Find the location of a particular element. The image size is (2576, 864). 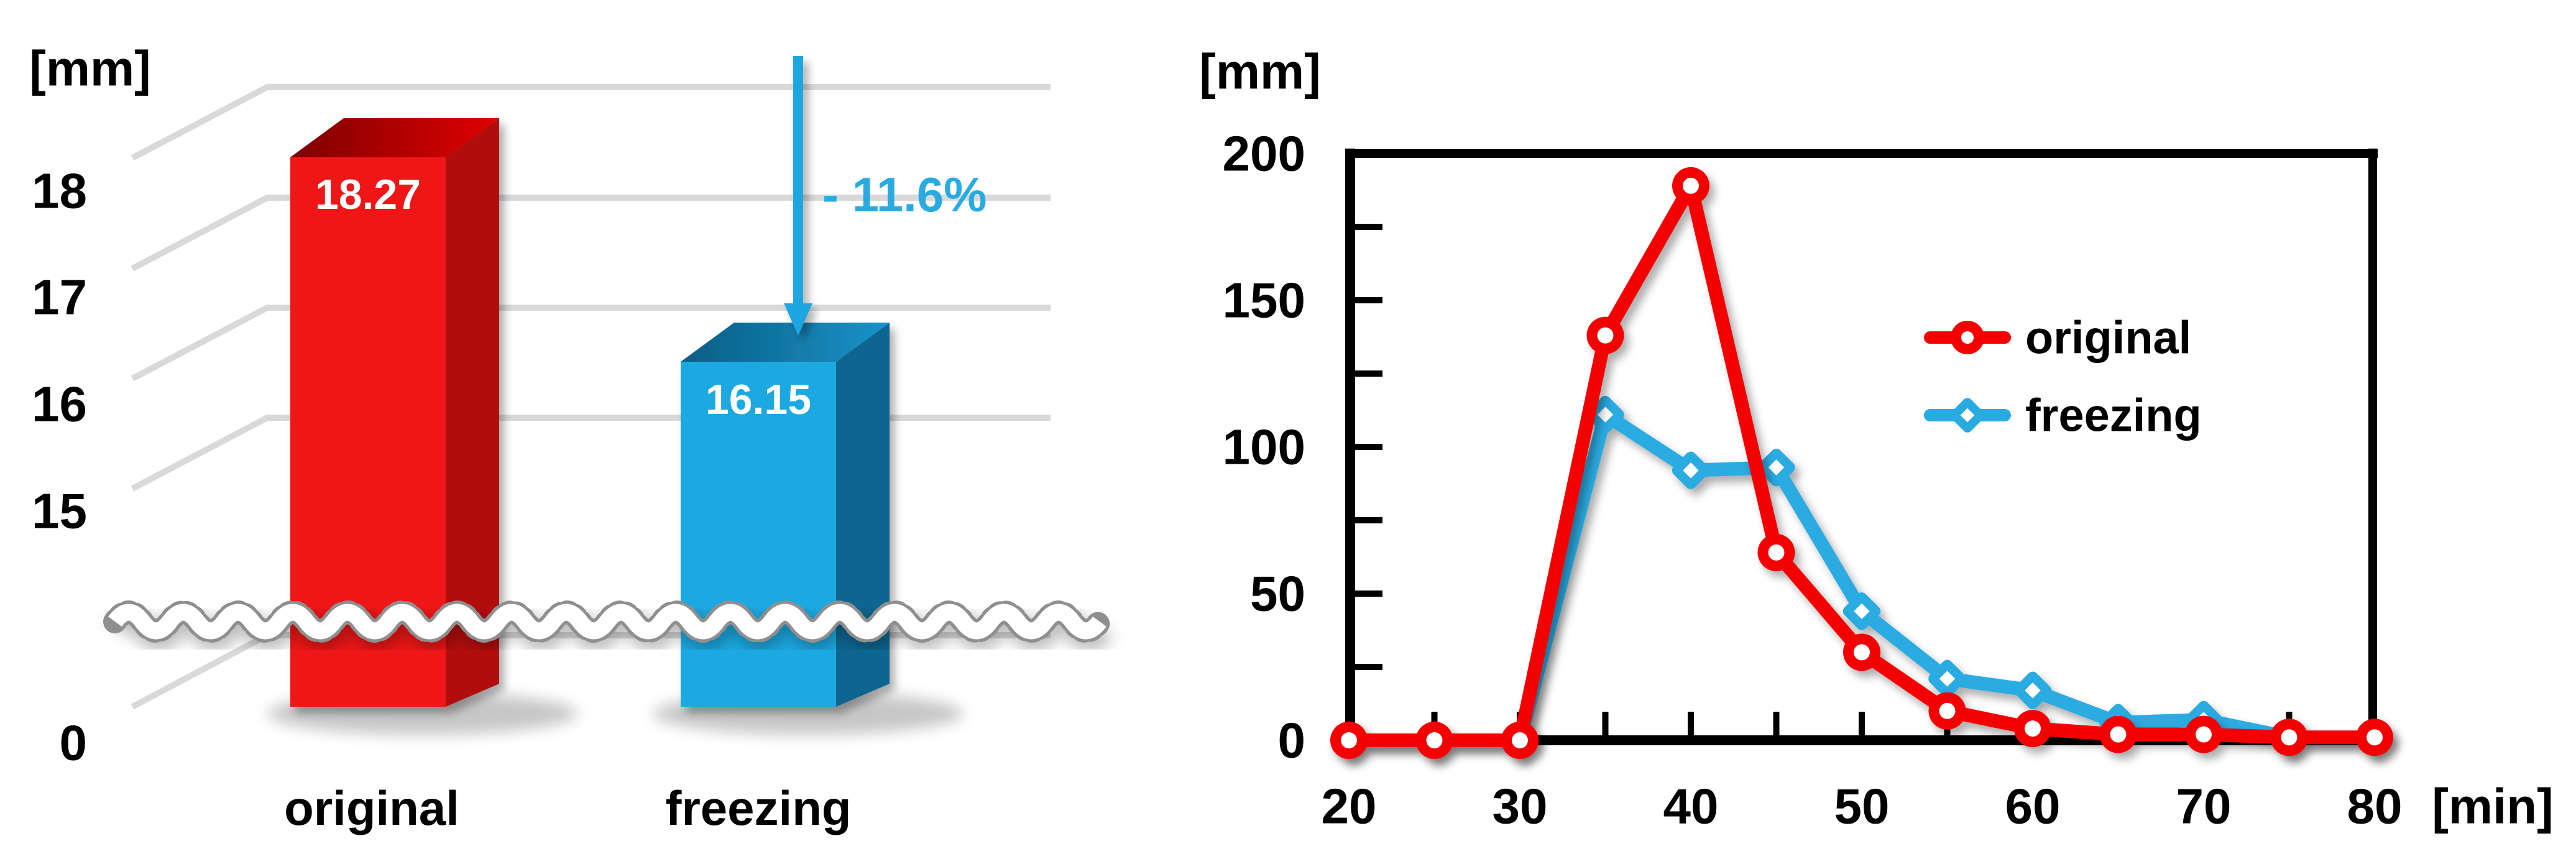

right-y-tick-50: 50 is located at coordinates (1277, 594).